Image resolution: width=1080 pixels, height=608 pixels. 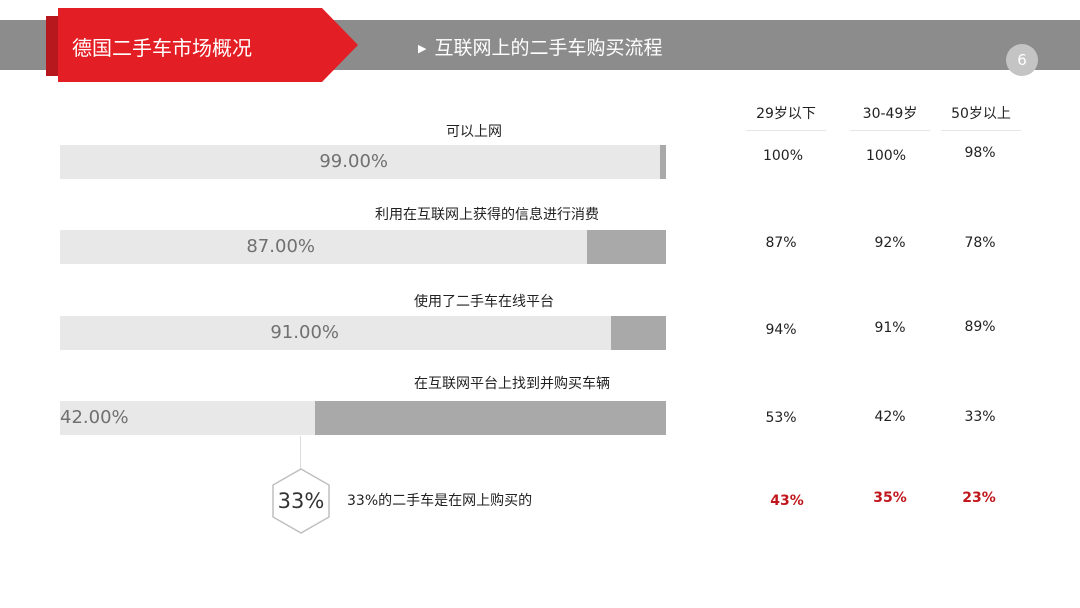 What do you see at coordinates (980, 417) in the screenshot?
I see `cell-row4-over-50: 33%` at bounding box center [980, 417].